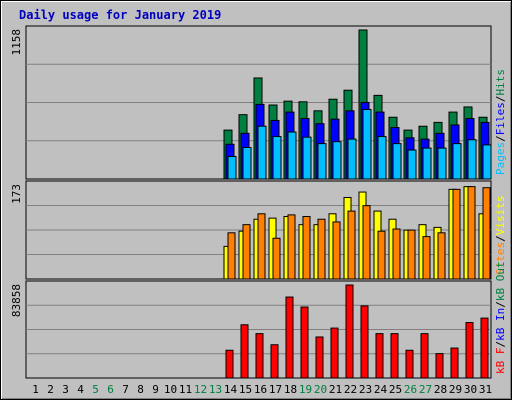 Image resolution: width=512 pixels, height=400 pixels. What do you see at coordinates (500, 118) in the screenshot?
I see `legend-label: Files` at bounding box center [500, 118].